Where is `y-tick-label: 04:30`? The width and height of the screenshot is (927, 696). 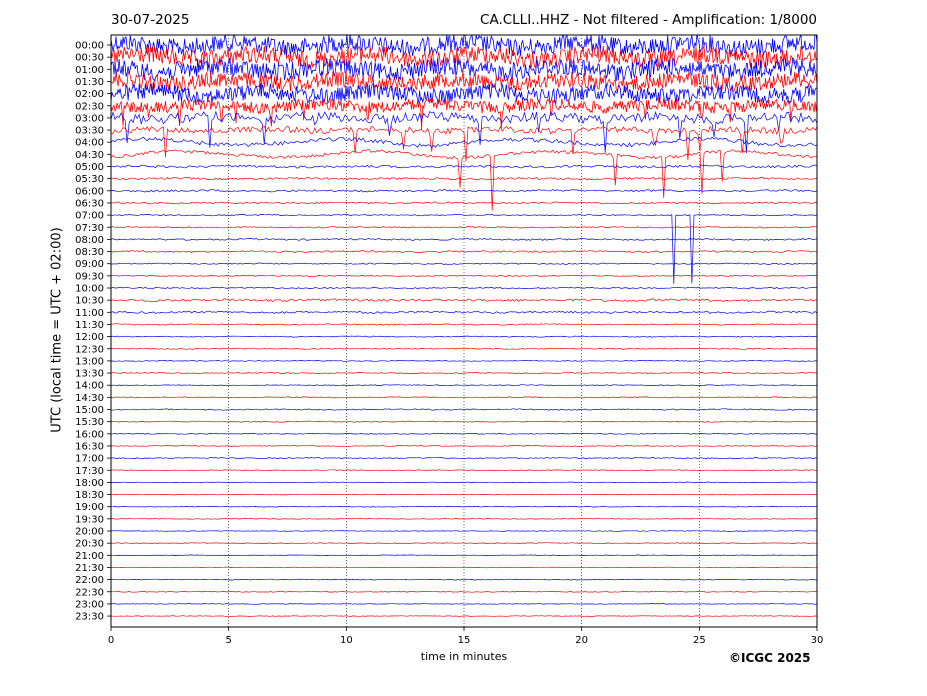 y-tick-label: 04:30 is located at coordinates (89, 155).